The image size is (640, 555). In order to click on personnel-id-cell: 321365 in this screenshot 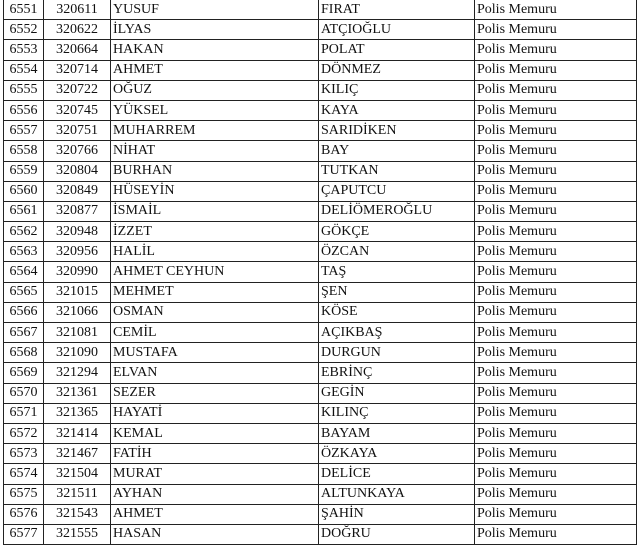, I will do `click(77, 413)`.